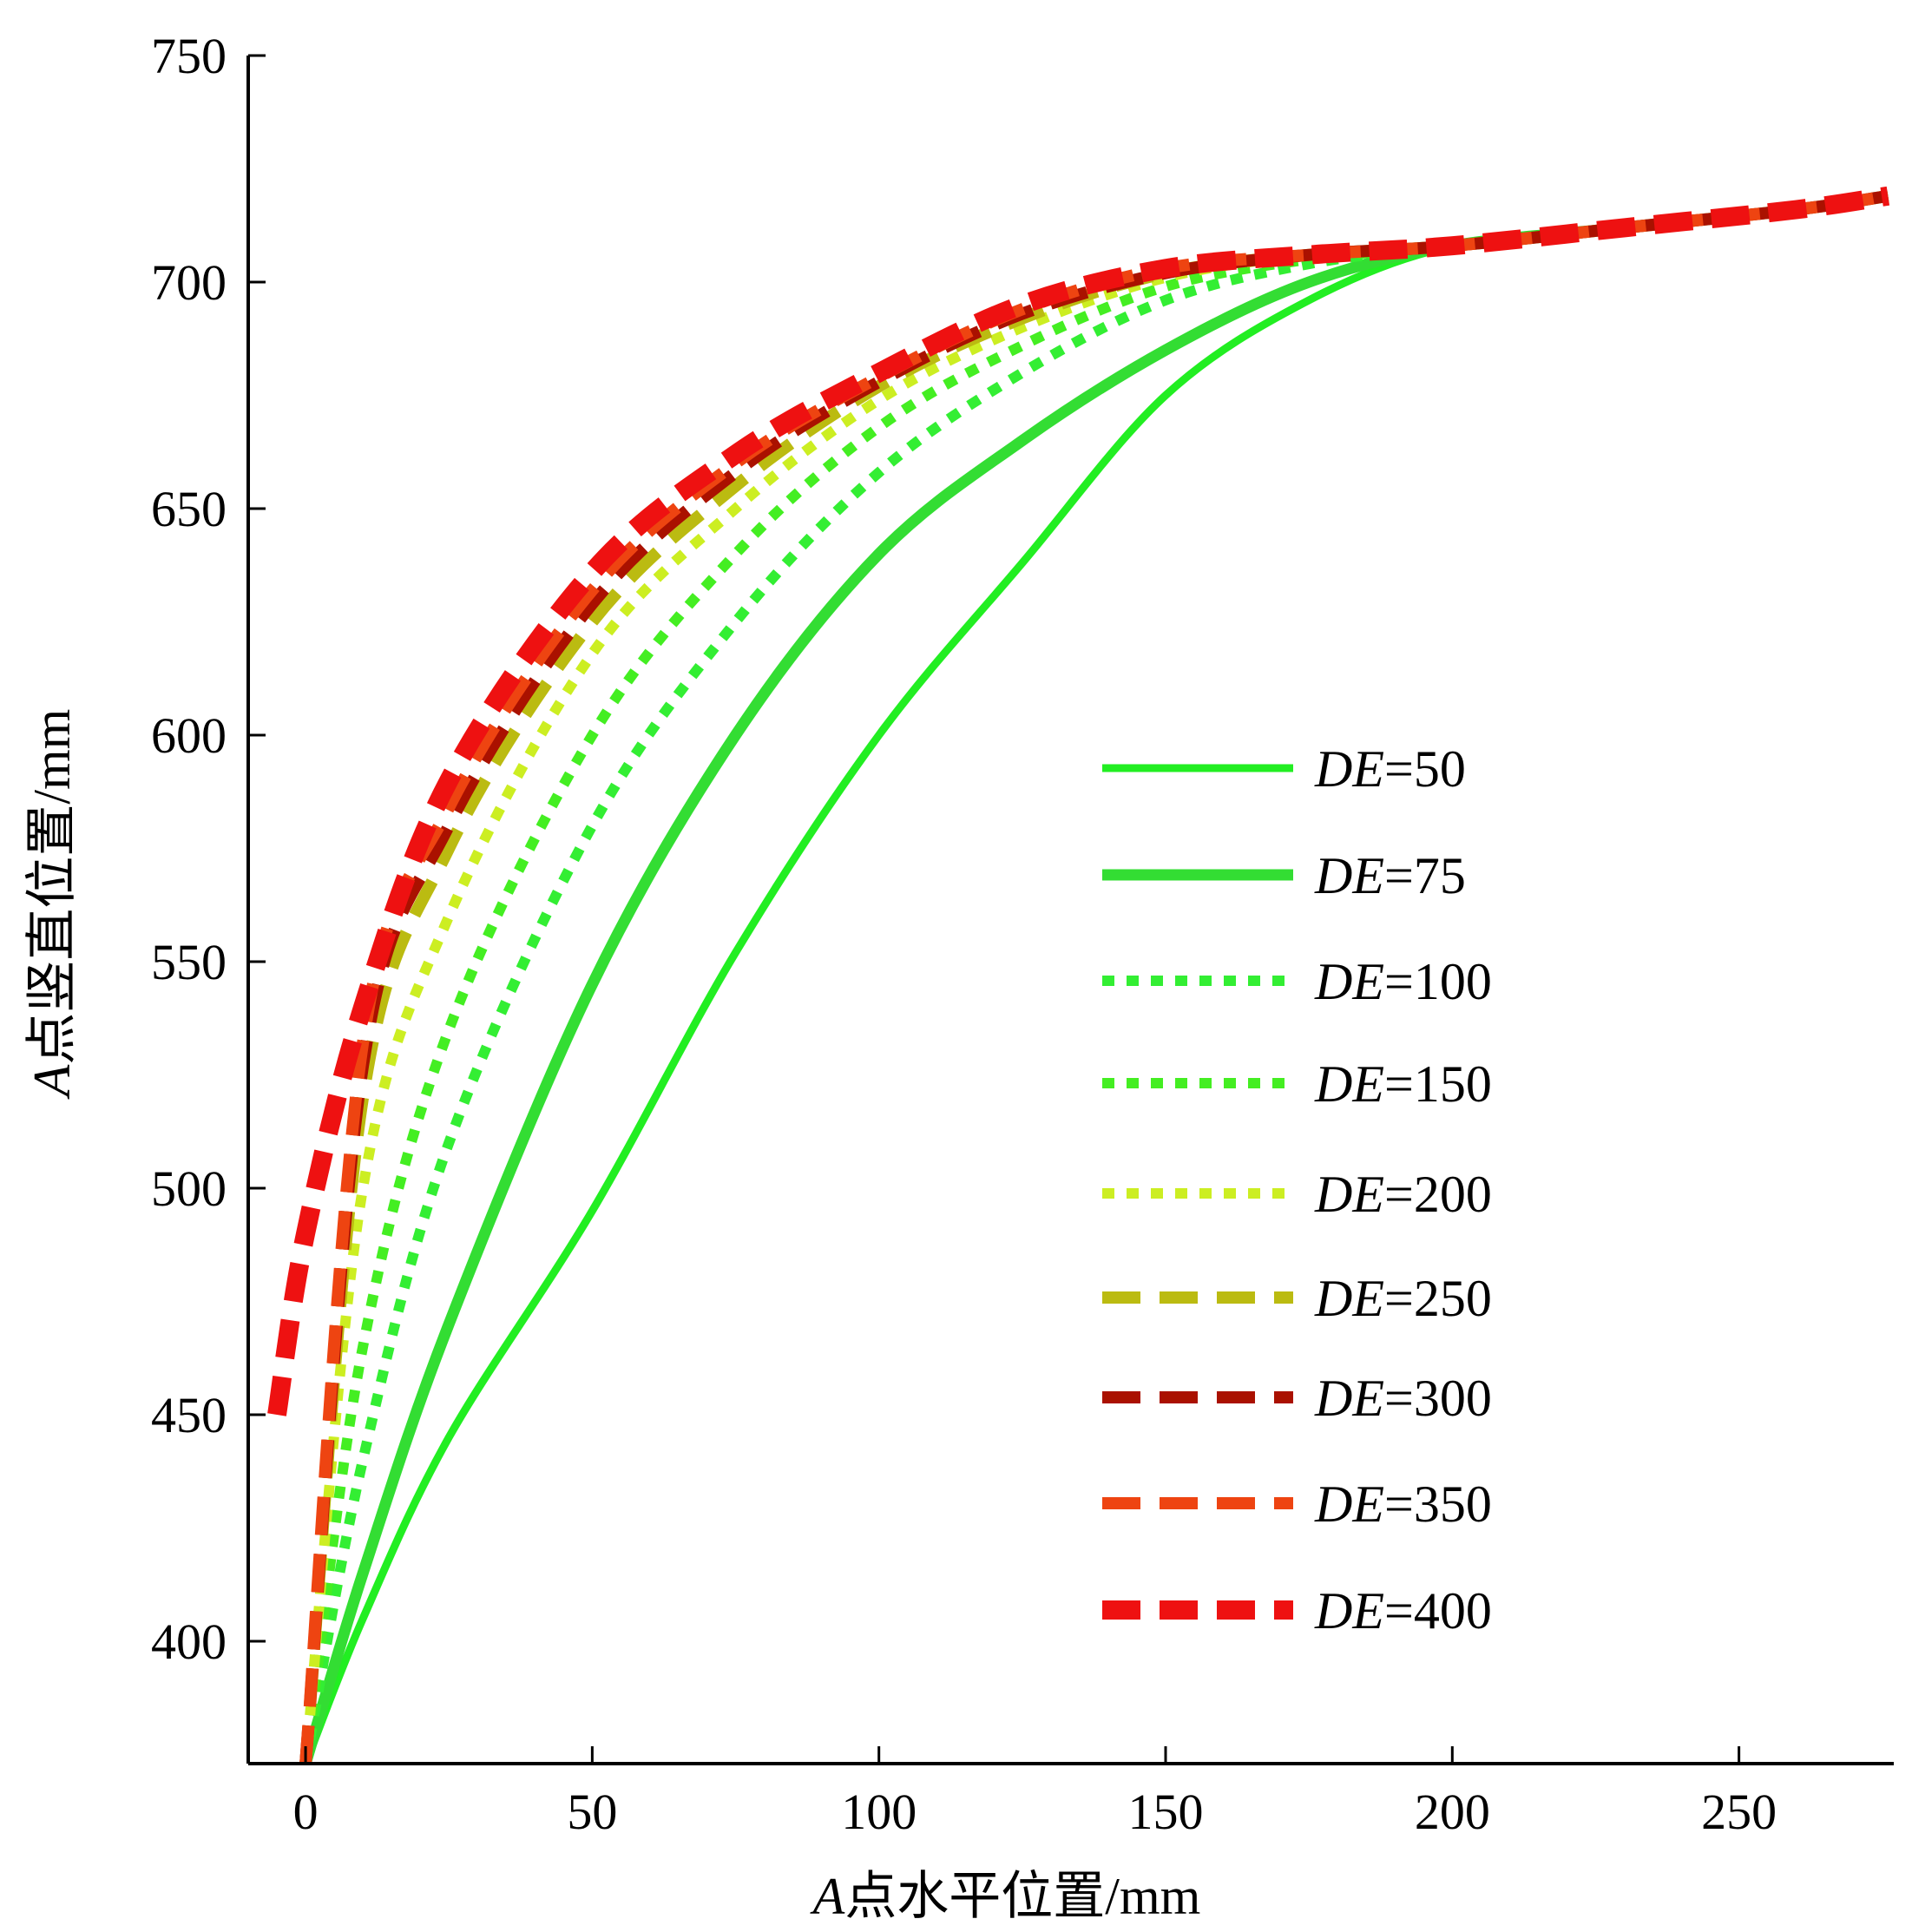  Describe the element at coordinates (208, 849) in the screenshot. I see `y-ticks: 400 450 500 550 600 650 700 750` at that location.